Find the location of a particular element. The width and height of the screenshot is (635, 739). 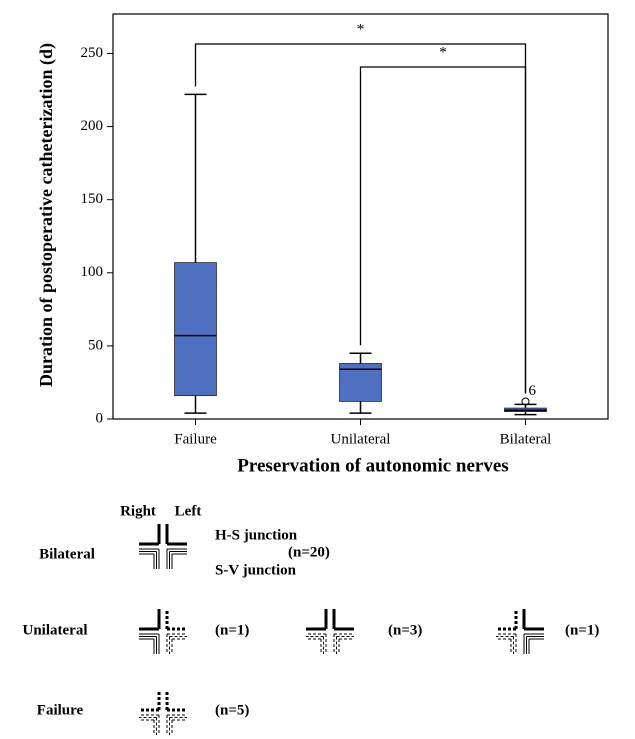

x-axis-label: Preservation of autonomic nerves is located at coordinates (372, 465).